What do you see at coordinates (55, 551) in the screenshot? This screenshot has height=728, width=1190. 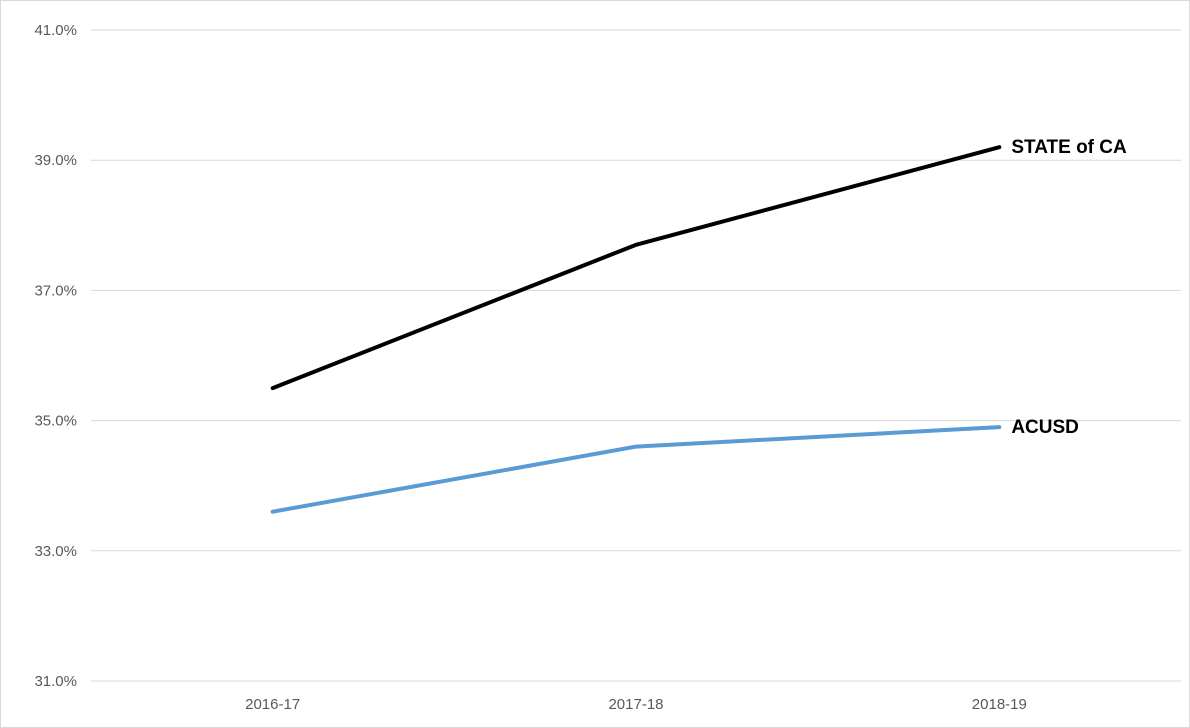 I see `y-tick-label: 33.0%` at bounding box center [55, 551].